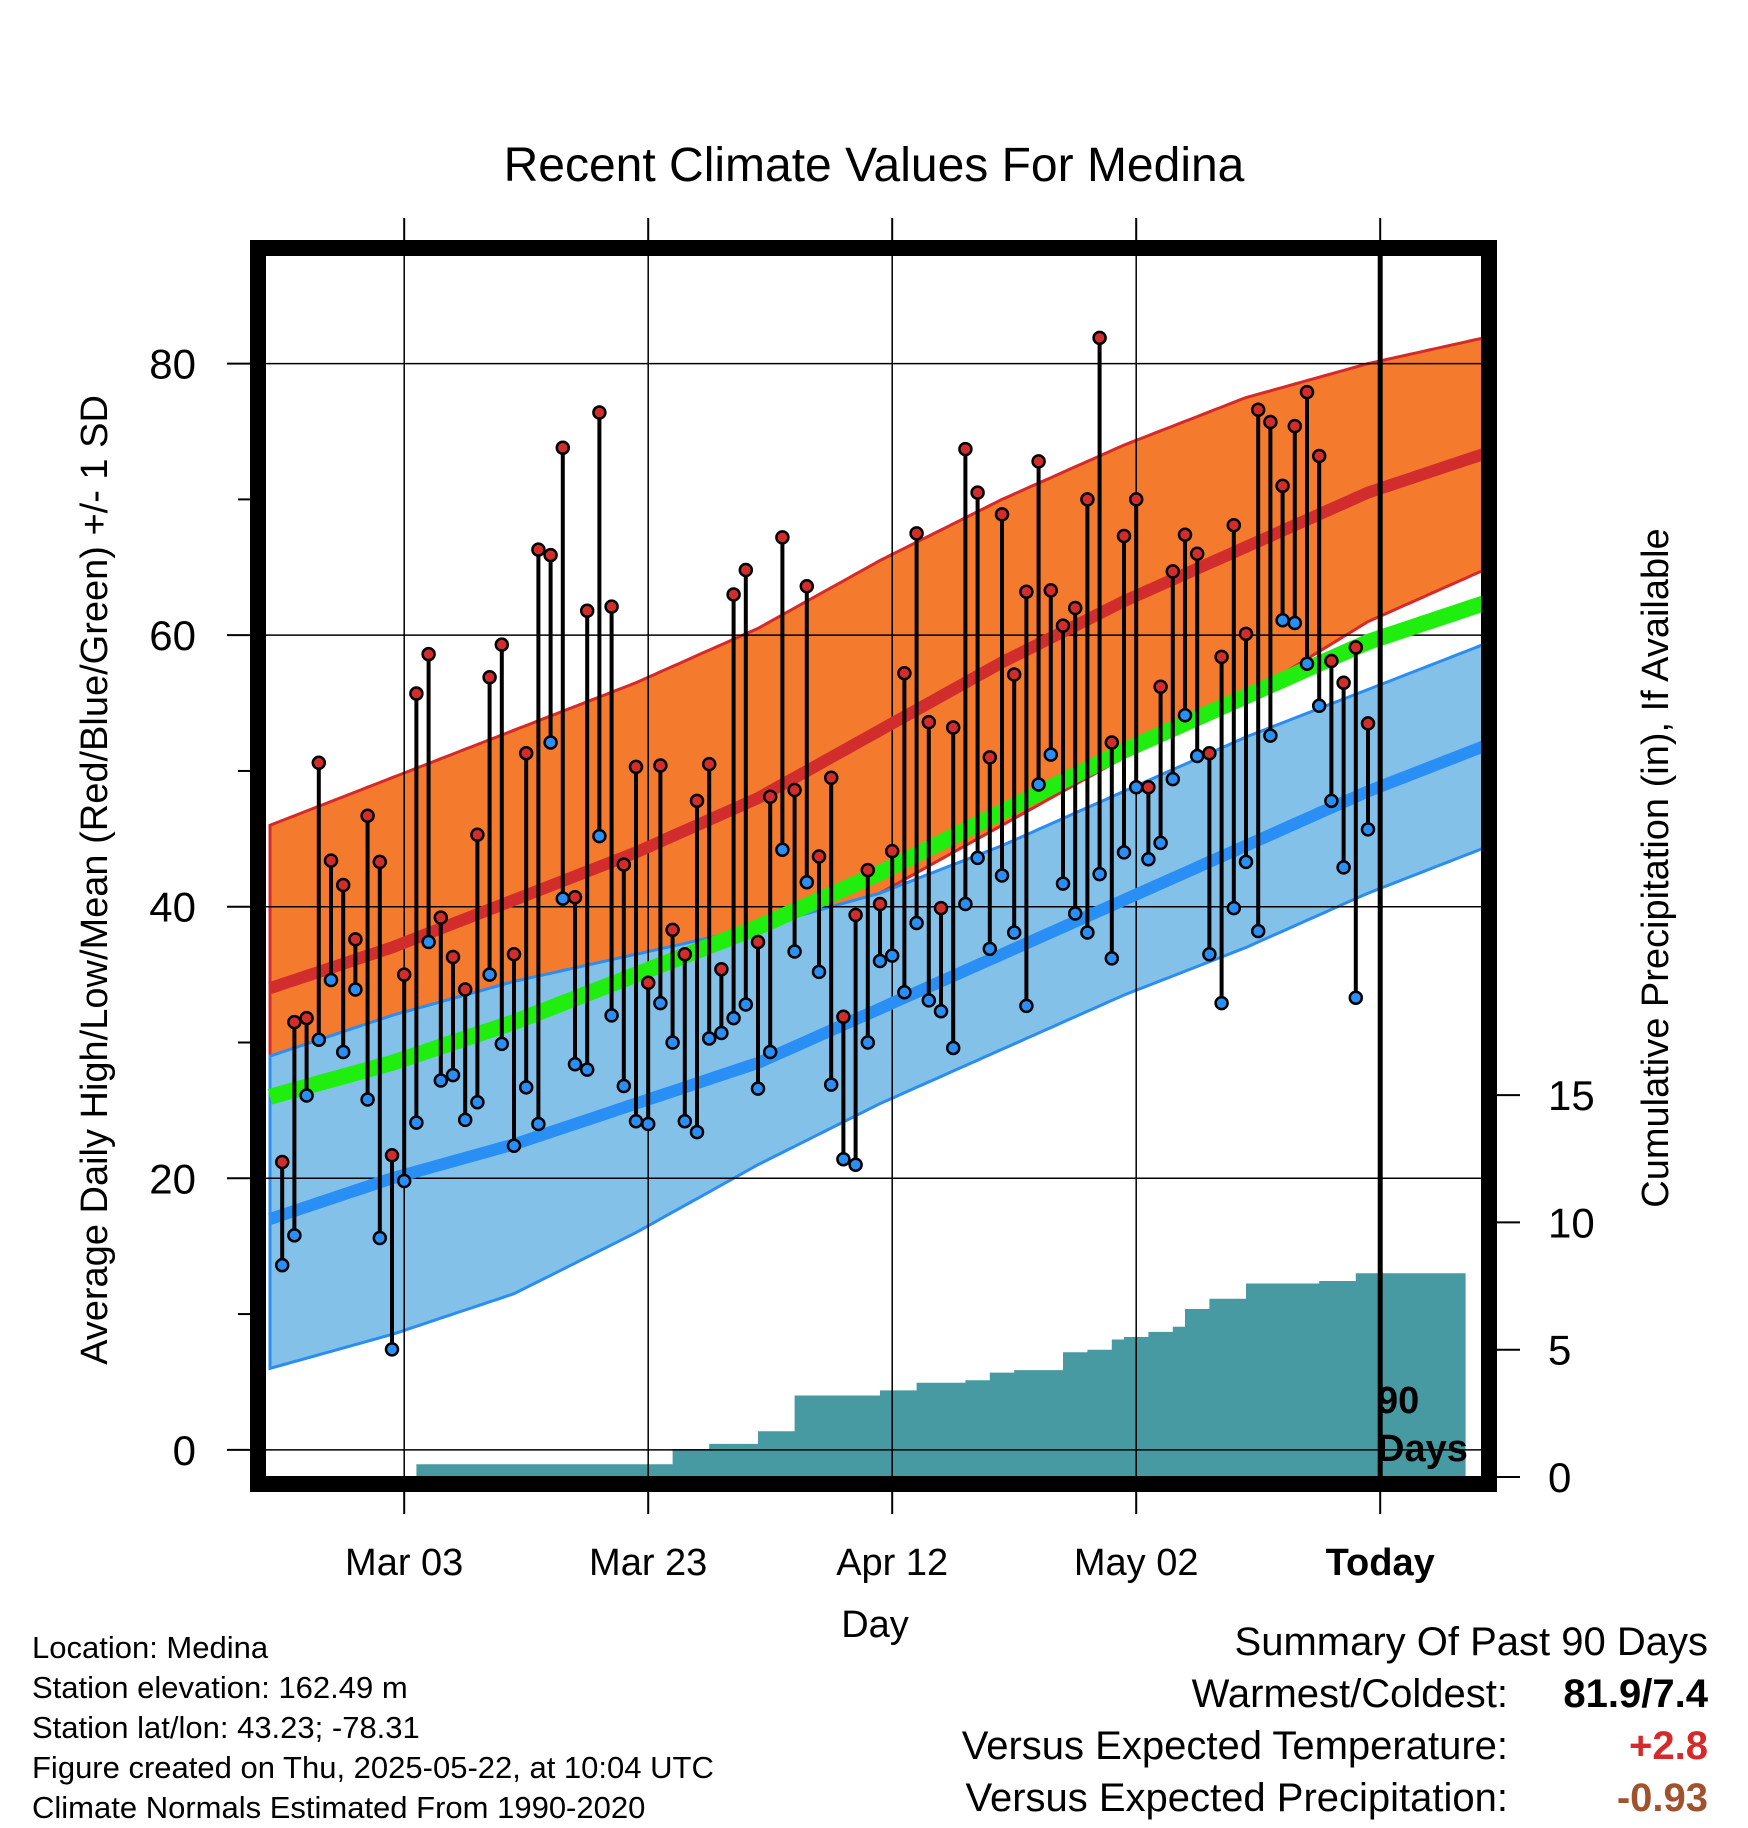  Describe the element at coordinates (1349, 1694) in the screenshot. I see `warmest-label: Warmest/Coldest:` at that location.